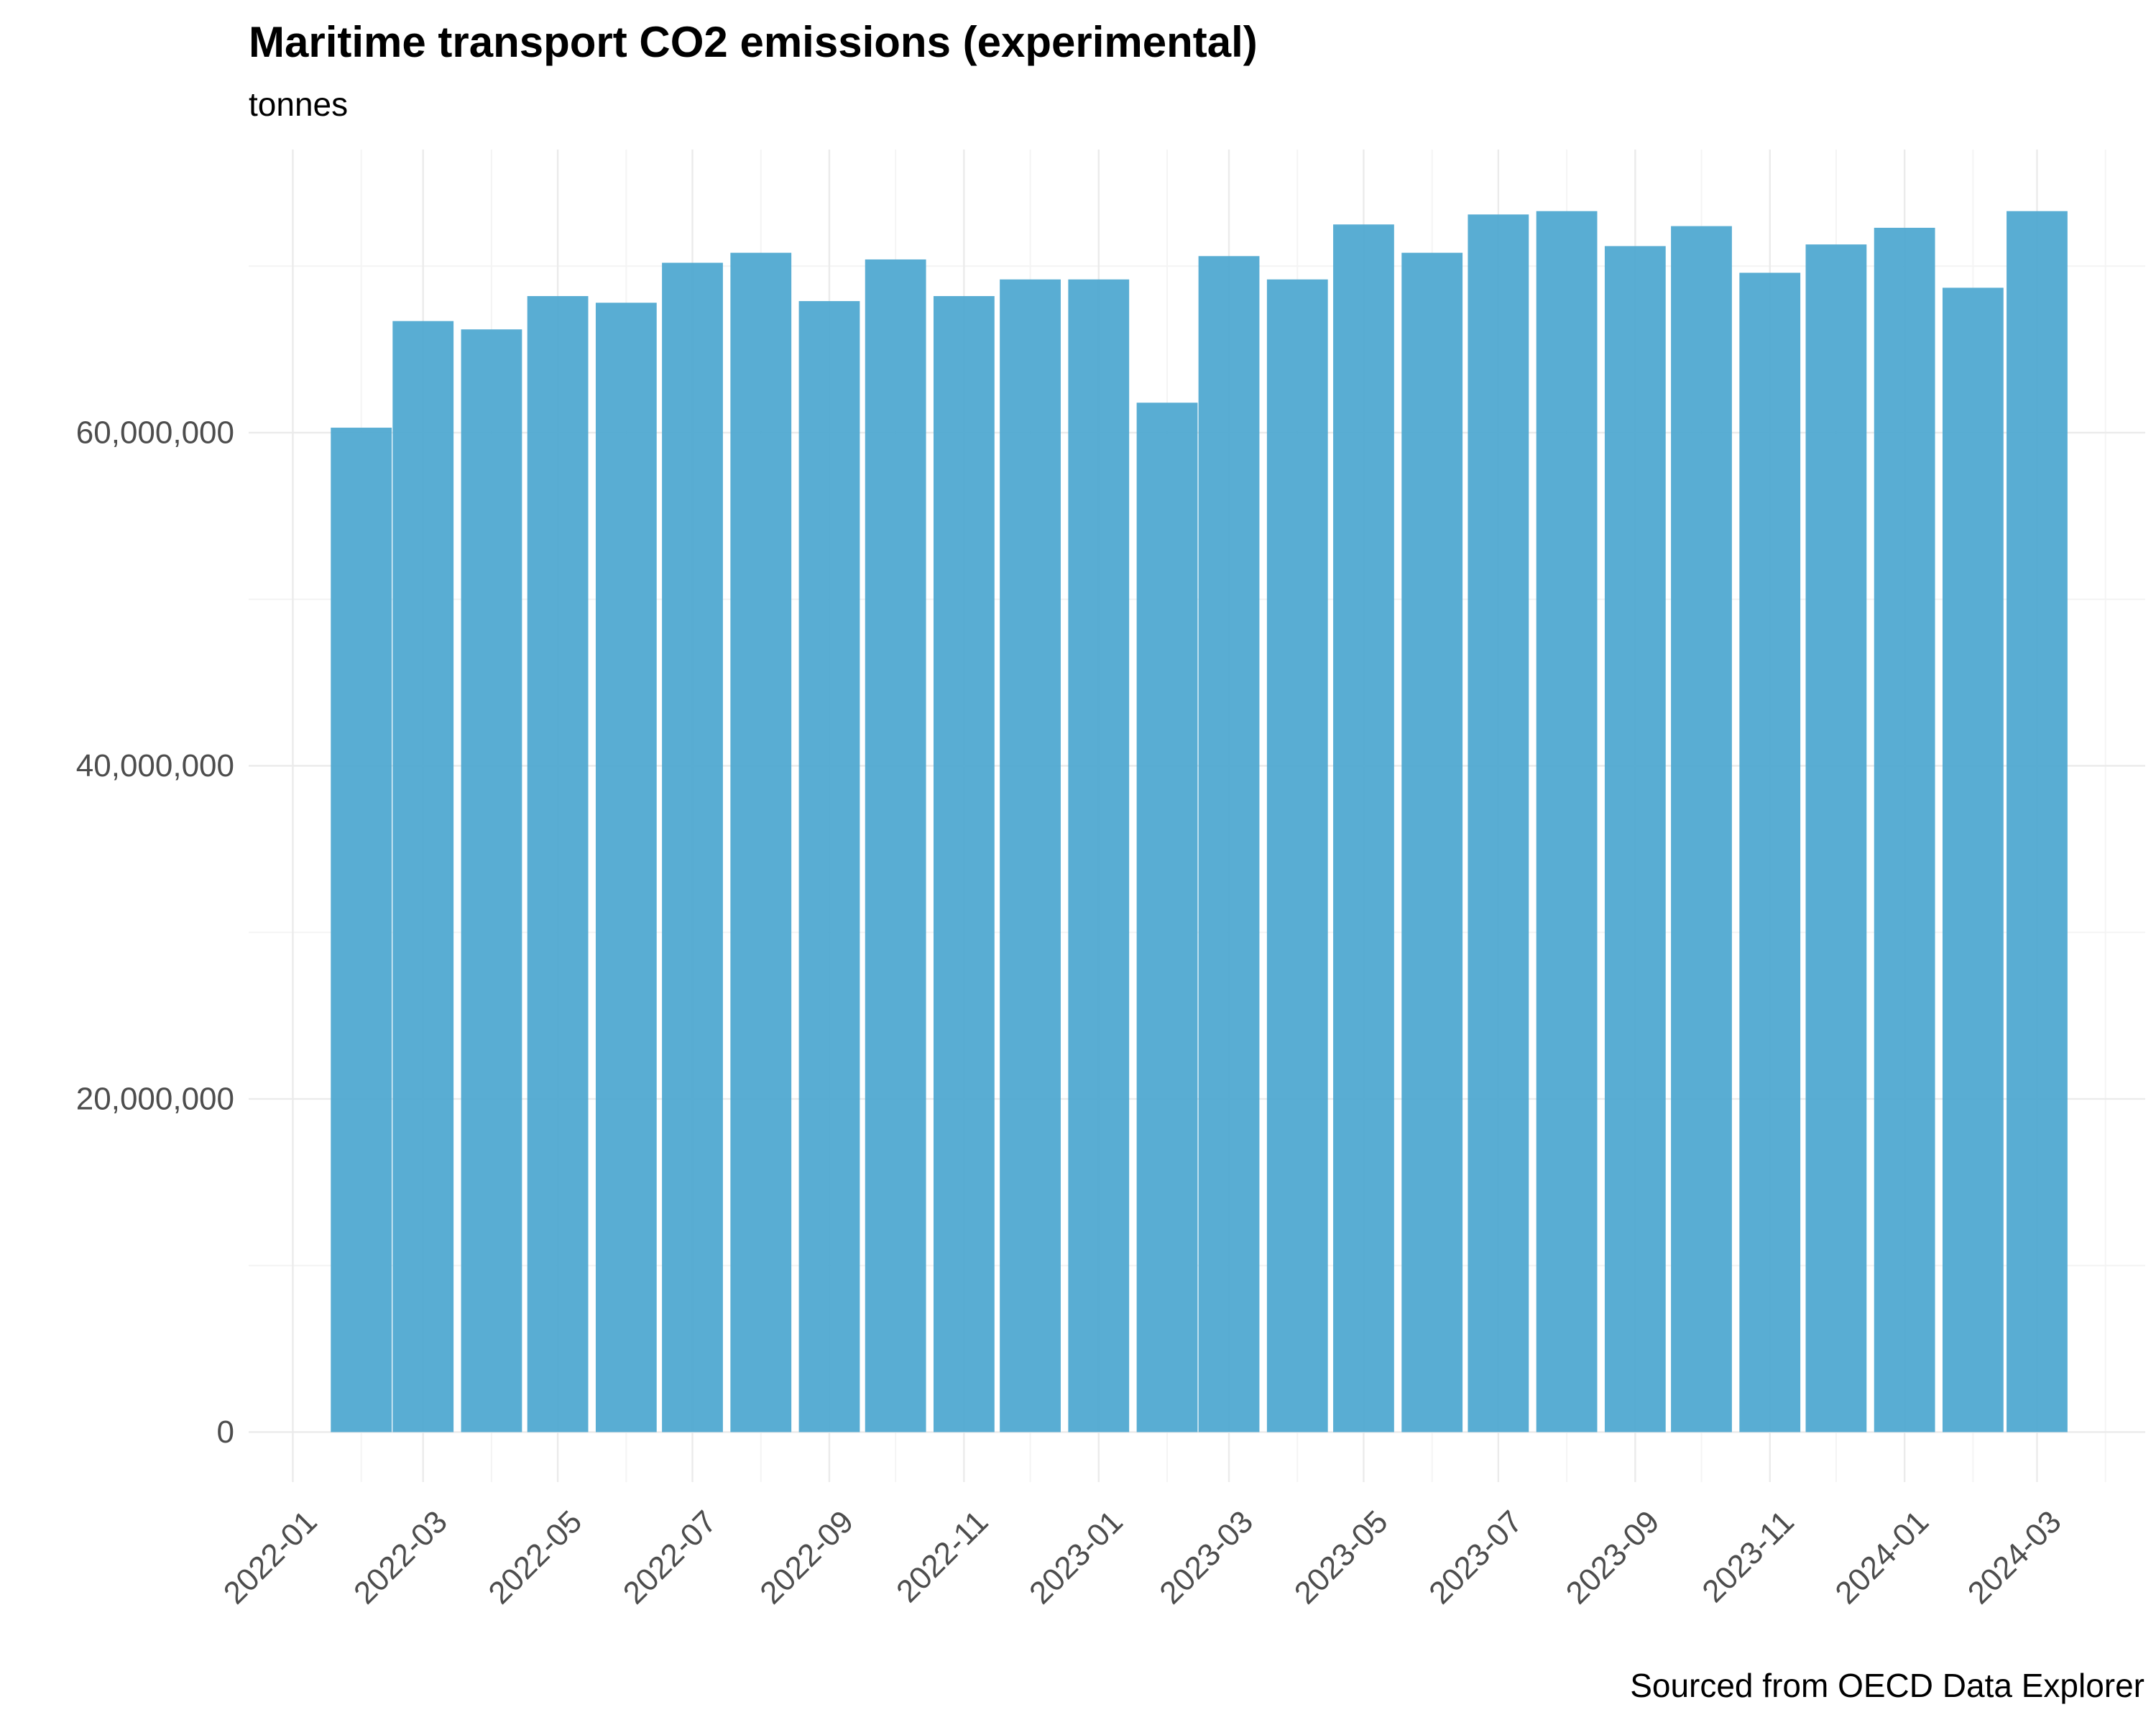  I want to click on x-tick-label: 2022-01, so click(270, 1557).